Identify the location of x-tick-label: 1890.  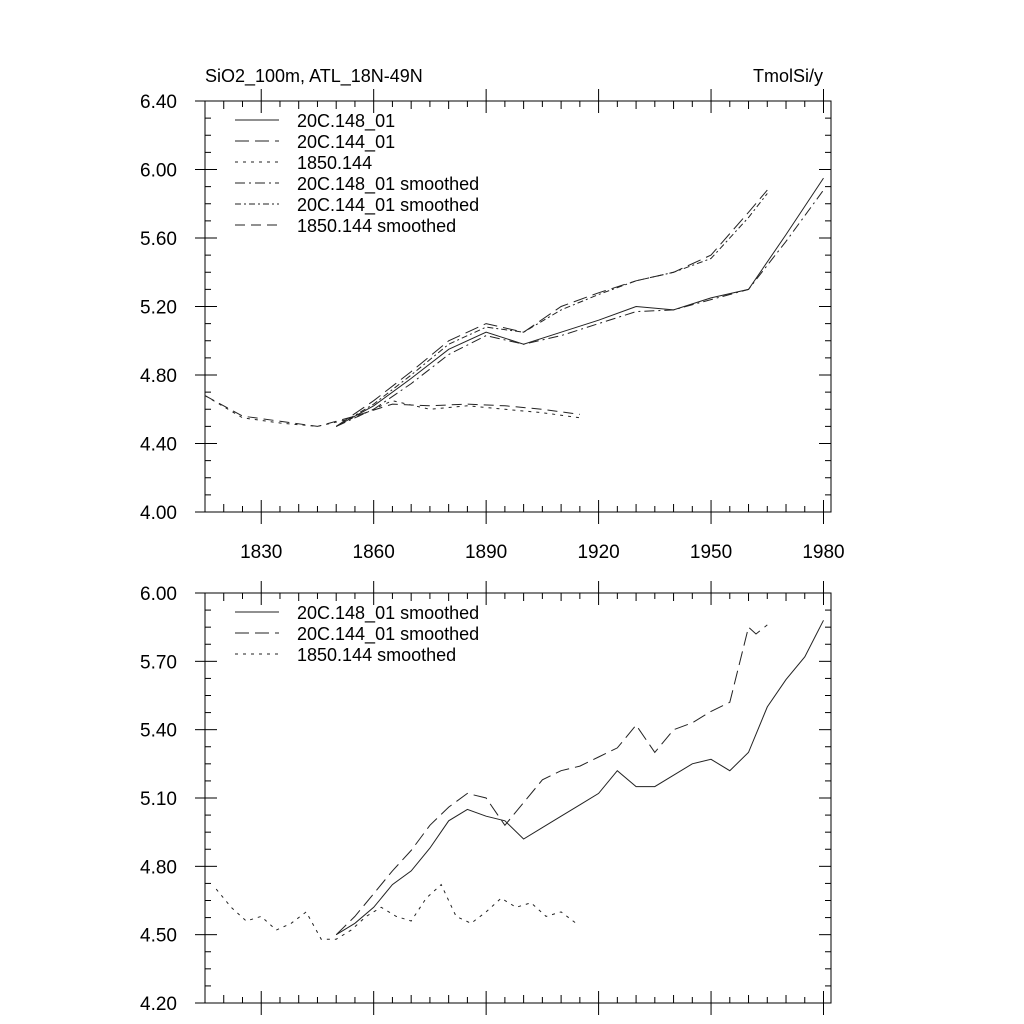
(486, 552).